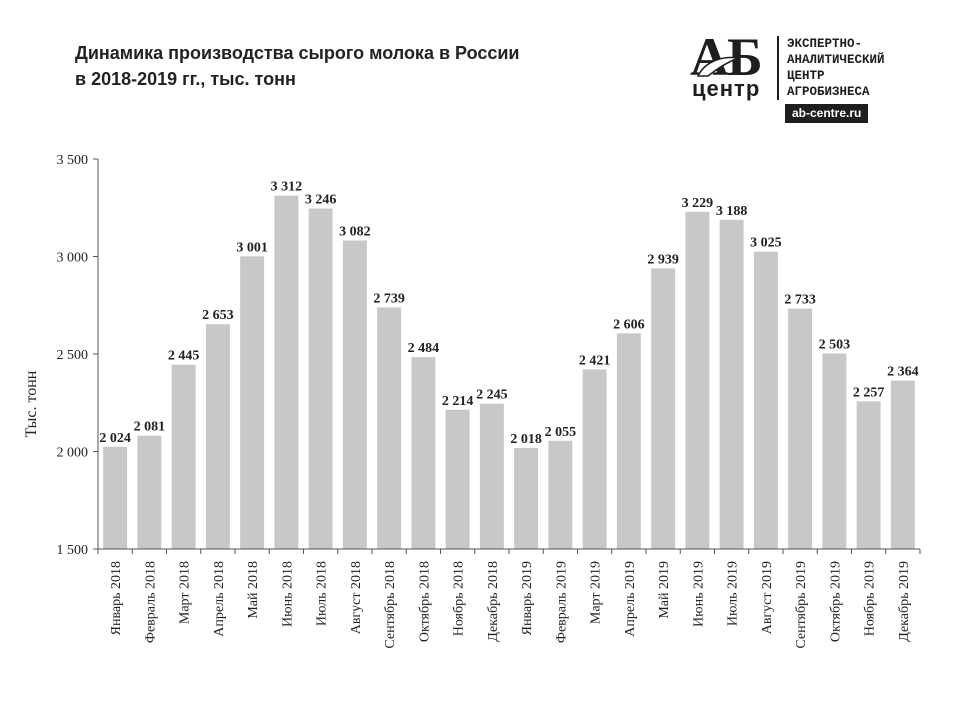  I want to click on x-tick-label: Апрель 2019, so click(630, 599).